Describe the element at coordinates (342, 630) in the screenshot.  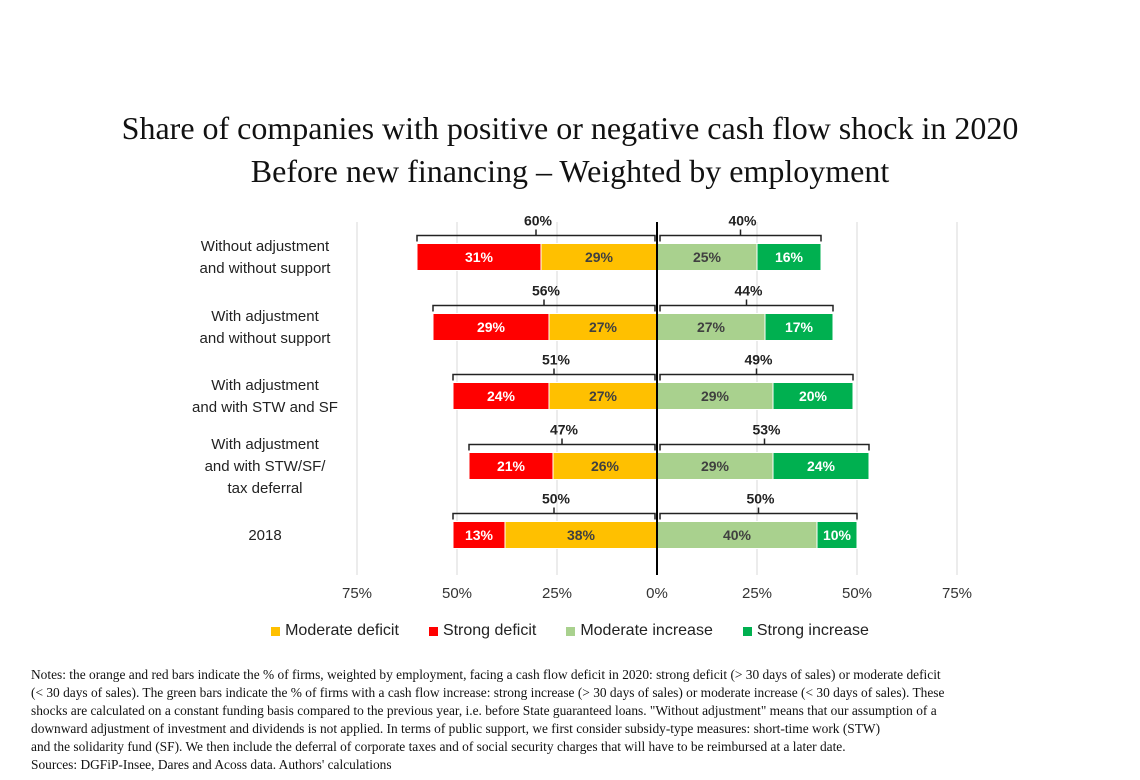
I see `legend-label-moderate-deficit: Moderate deficit` at that location.